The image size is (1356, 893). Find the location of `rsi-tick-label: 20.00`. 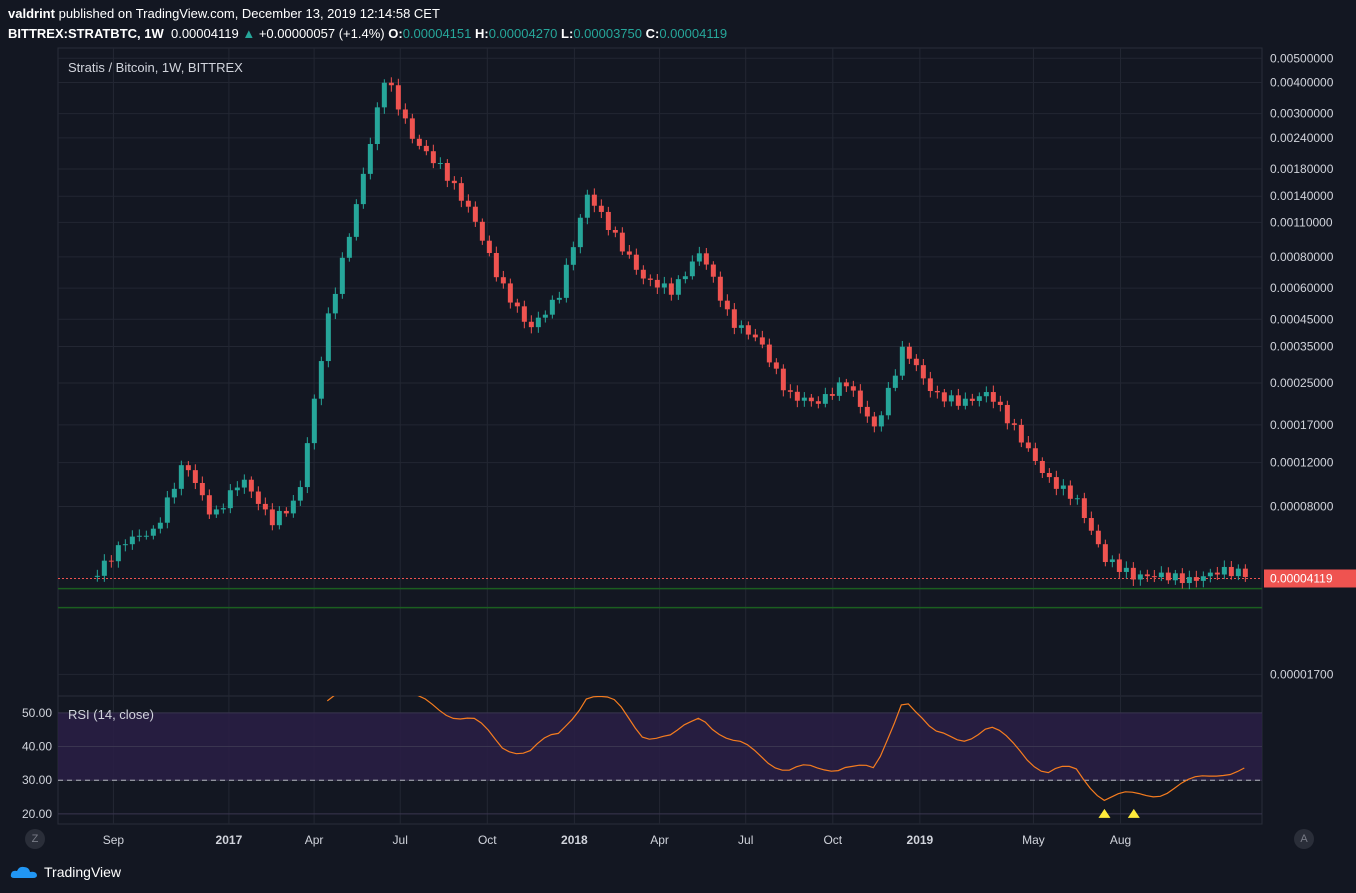

rsi-tick-label: 20.00 is located at coordinates (37, 814).